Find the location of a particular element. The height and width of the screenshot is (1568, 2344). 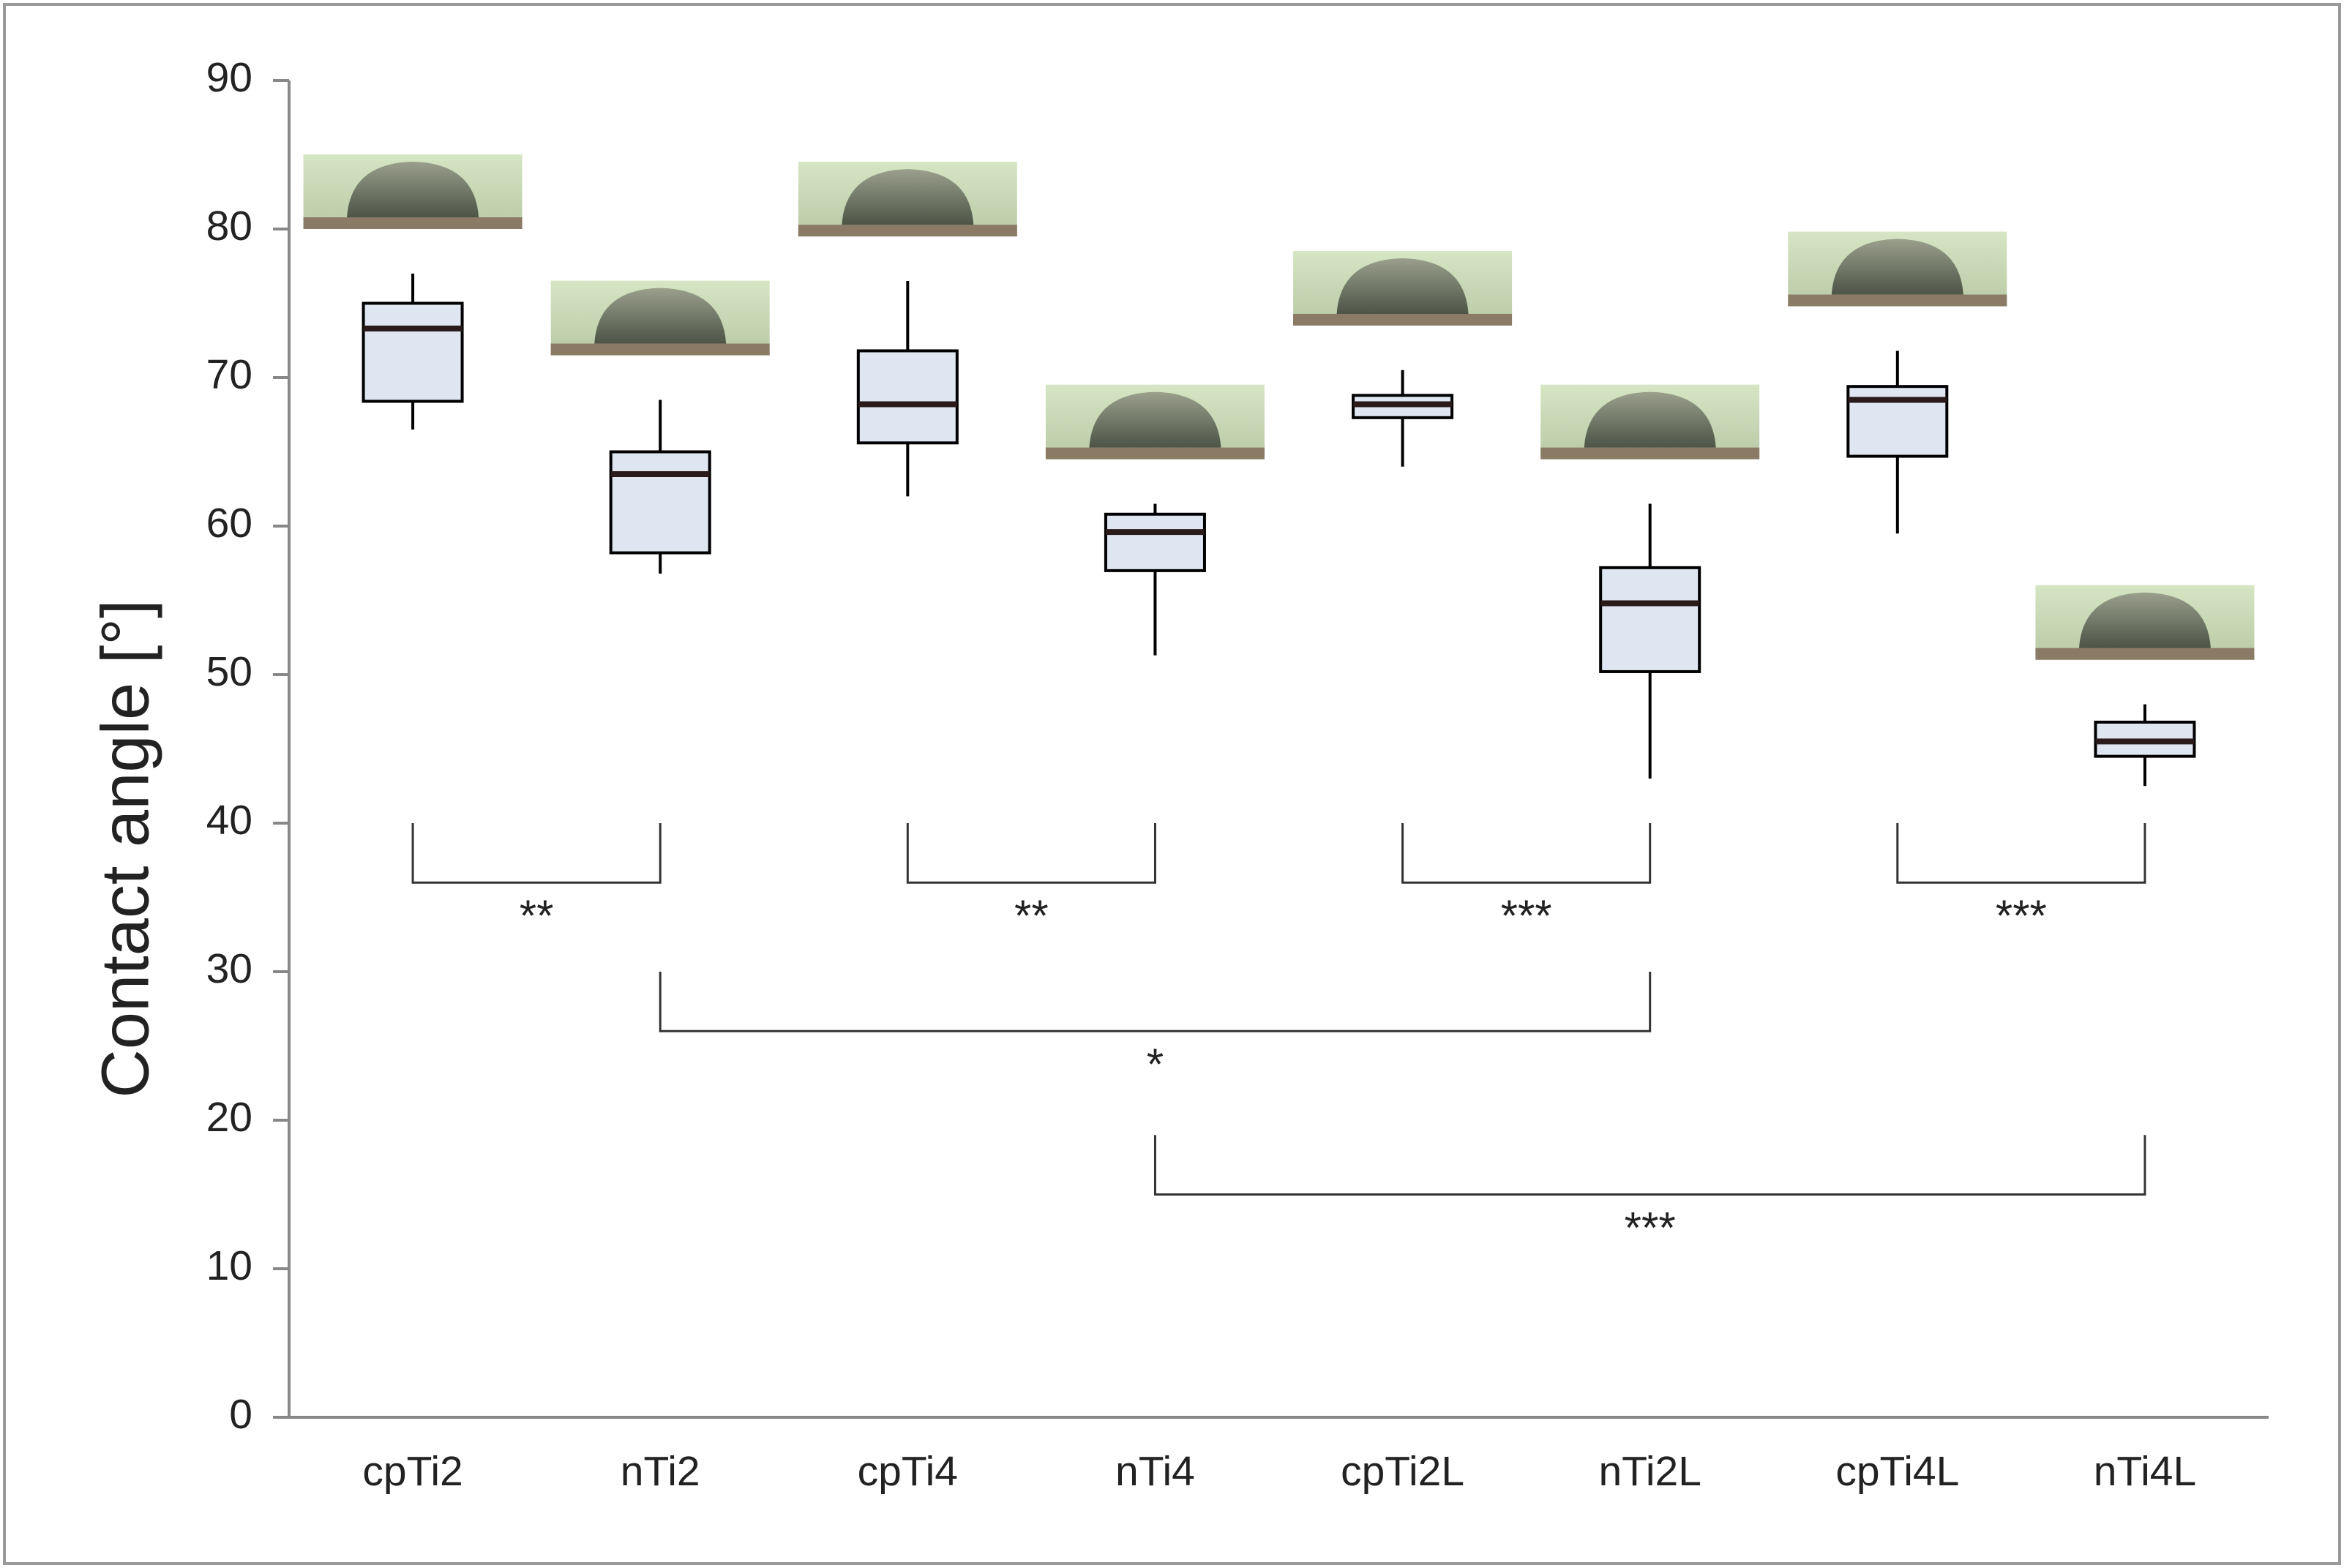

x-tick-label: cpTi4L is located at coordinates (1897, 1472).